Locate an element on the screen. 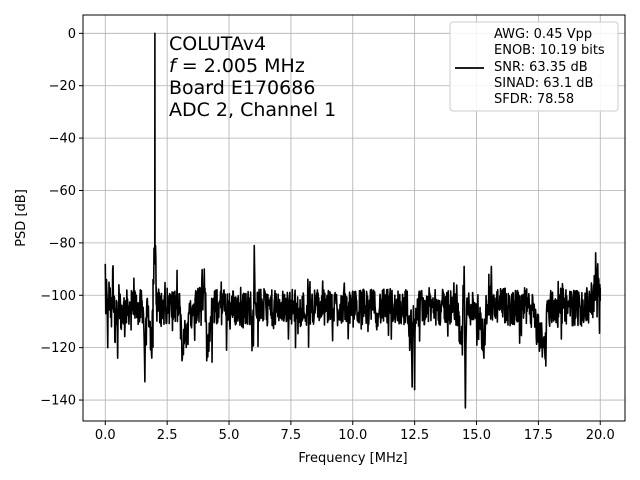  x-axis-ticks: 0.0 2.5 5.0 7.5 10.0 12.5 15.0 17.5 20.0 is located at coordinates (355, 432).